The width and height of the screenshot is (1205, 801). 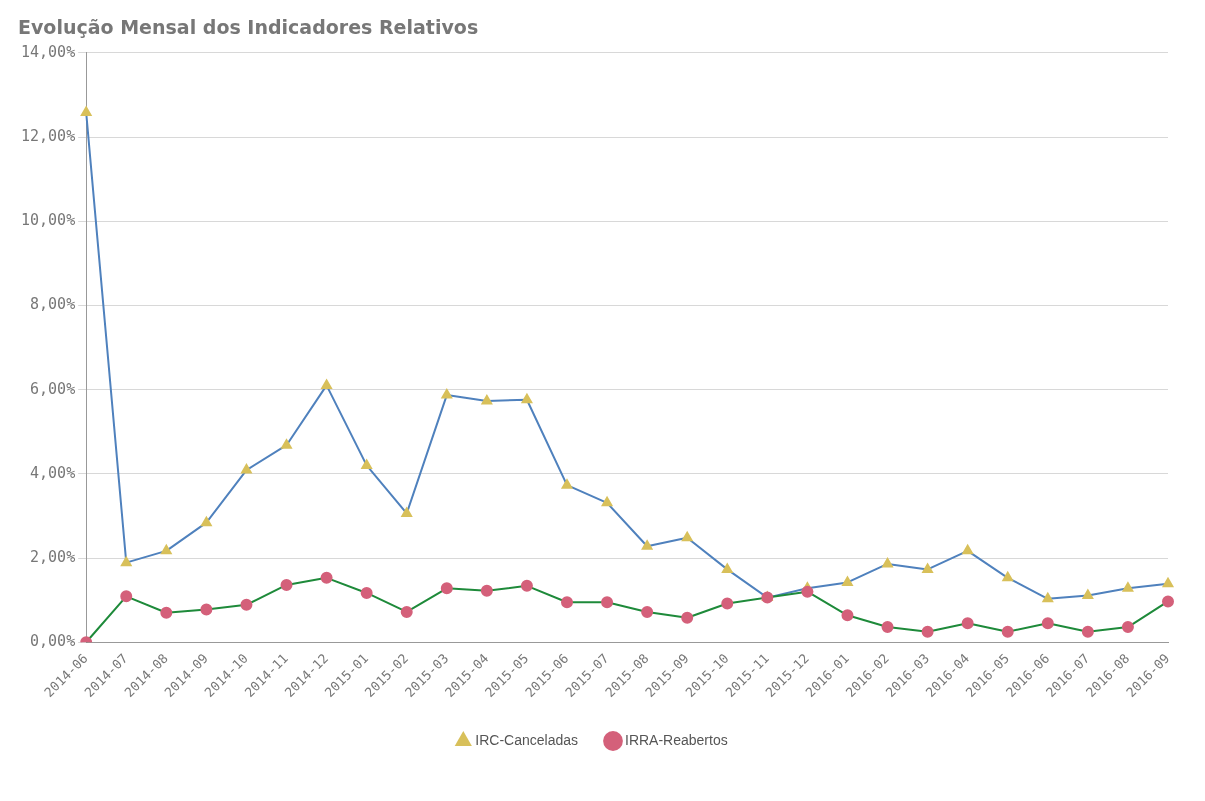 I want to click on y-tick-label: 0,00%, so click(x=53, y=641).